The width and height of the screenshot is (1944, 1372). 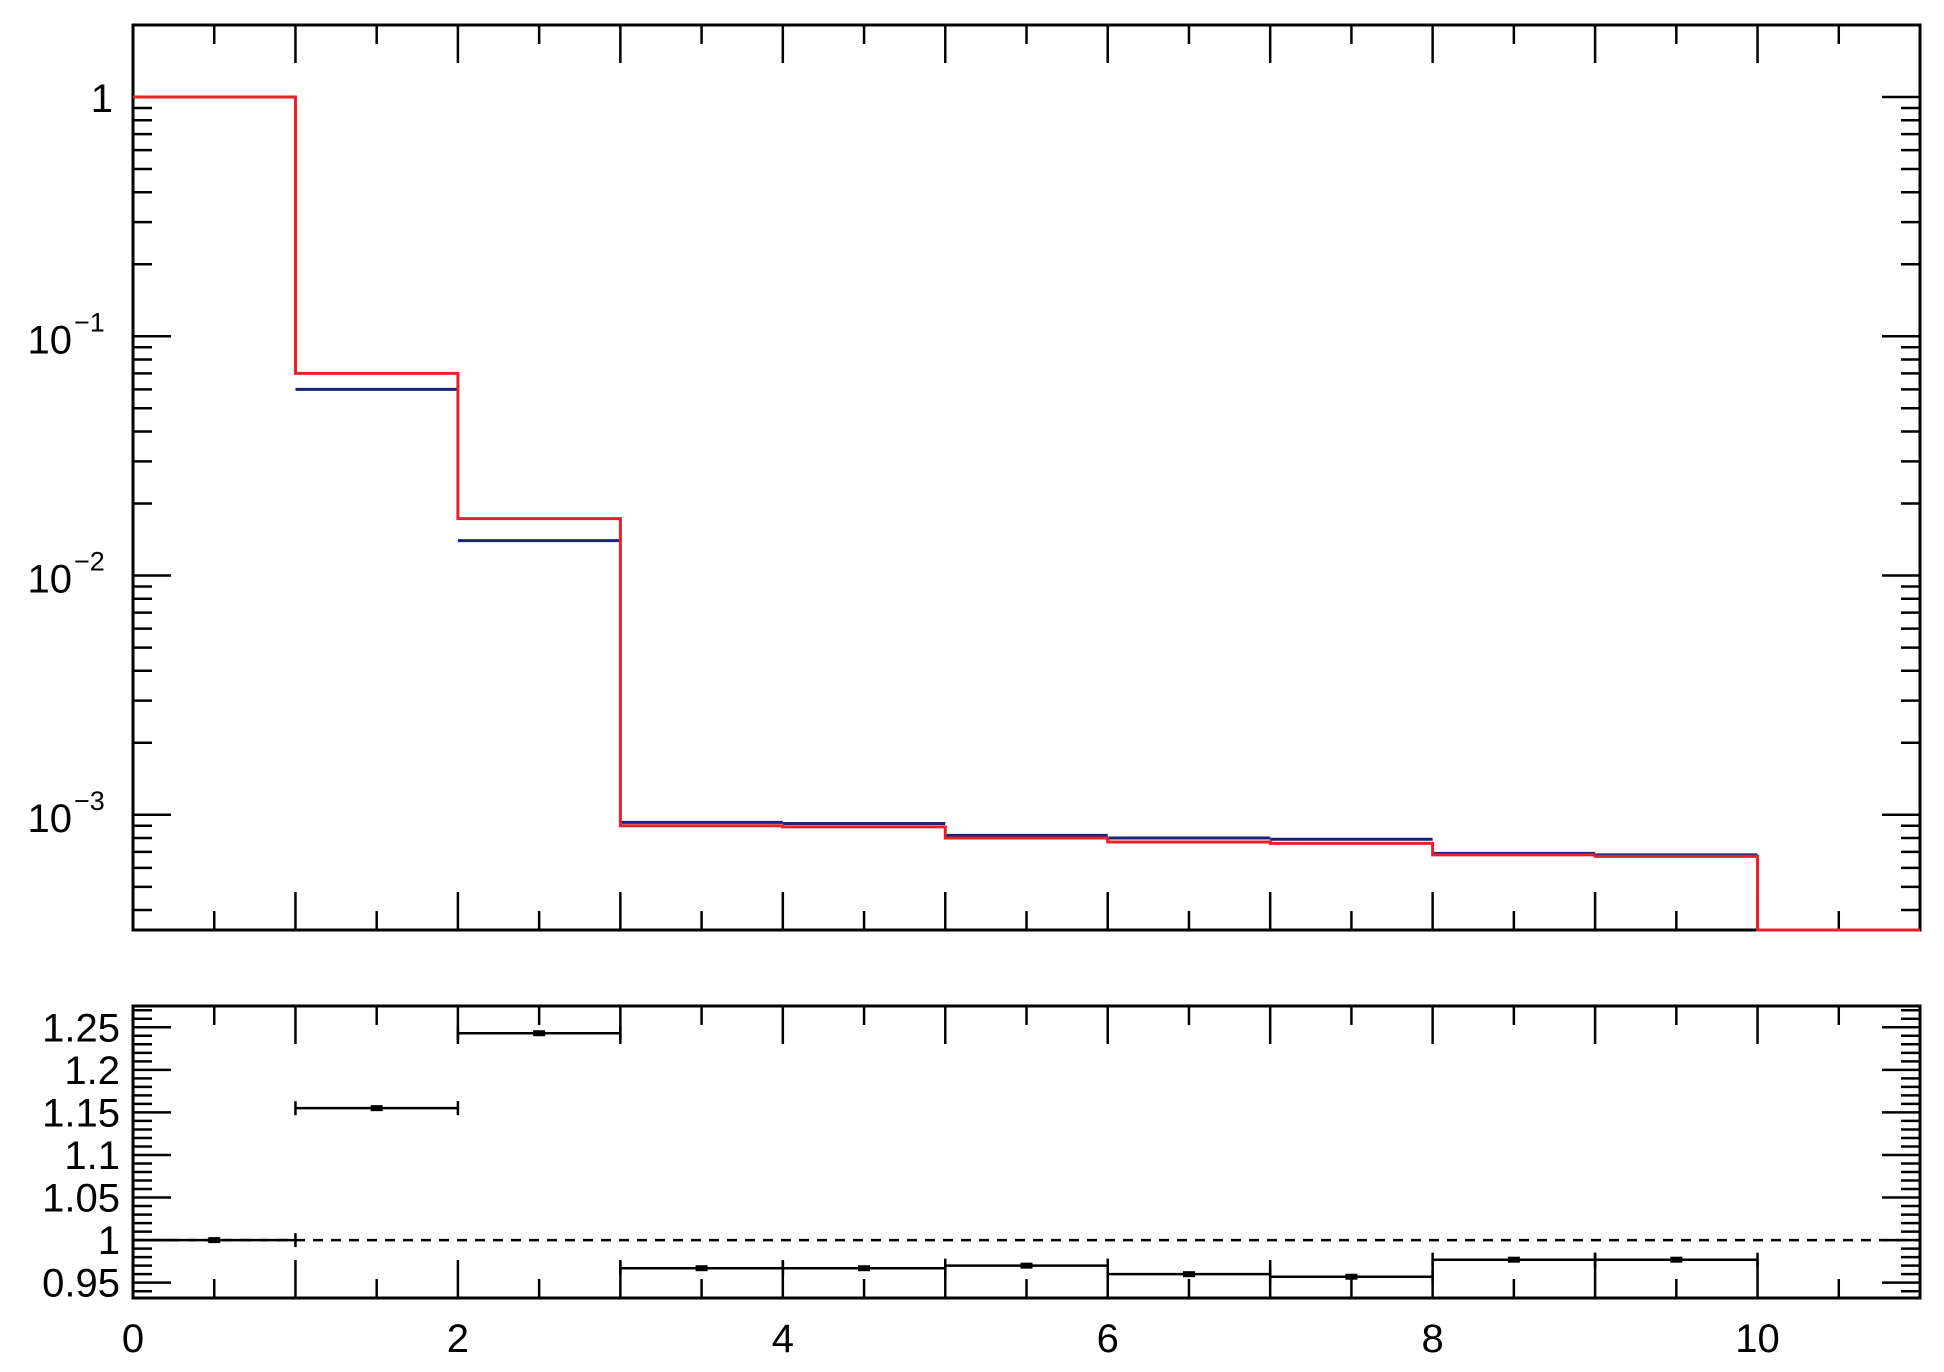 What do you see at coordinates (92, 1156) in the screenshot?
I see `ratio-y-tick-label: 1.1` at bounding box center [92, 1156].